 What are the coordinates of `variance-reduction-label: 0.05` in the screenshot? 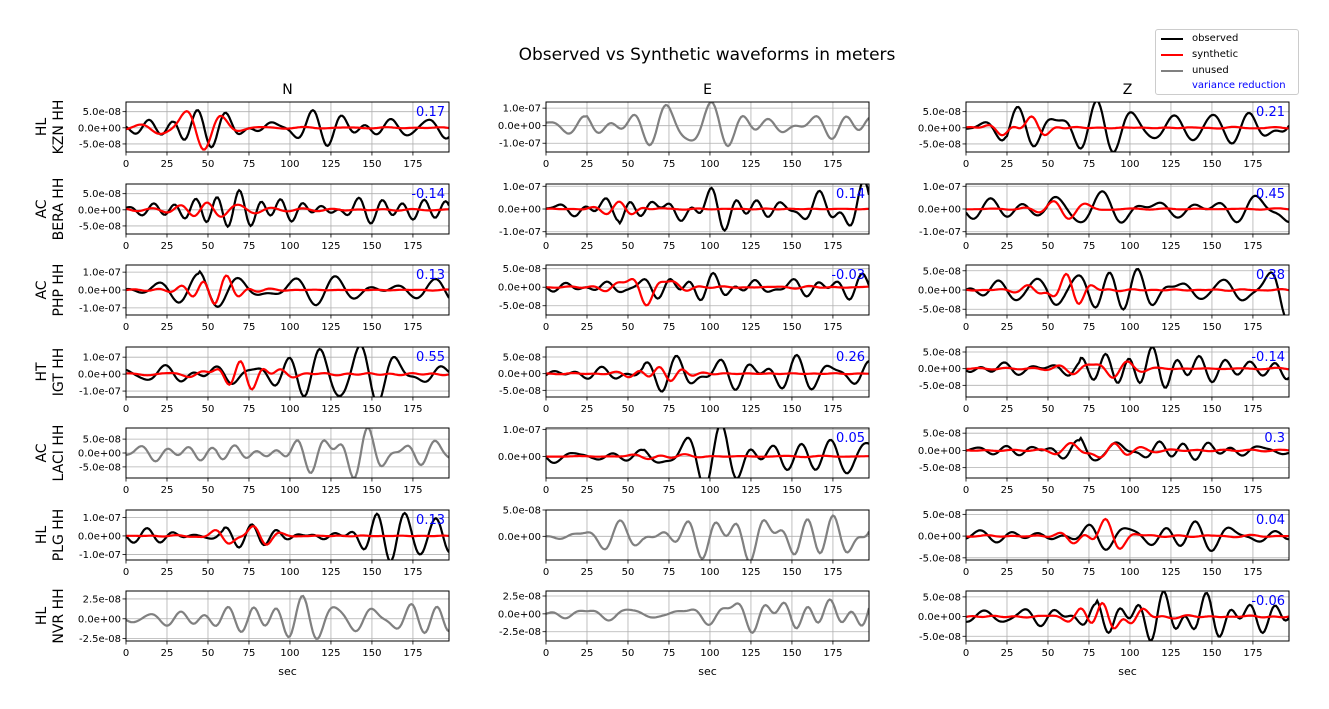 It's located at (850, 438).